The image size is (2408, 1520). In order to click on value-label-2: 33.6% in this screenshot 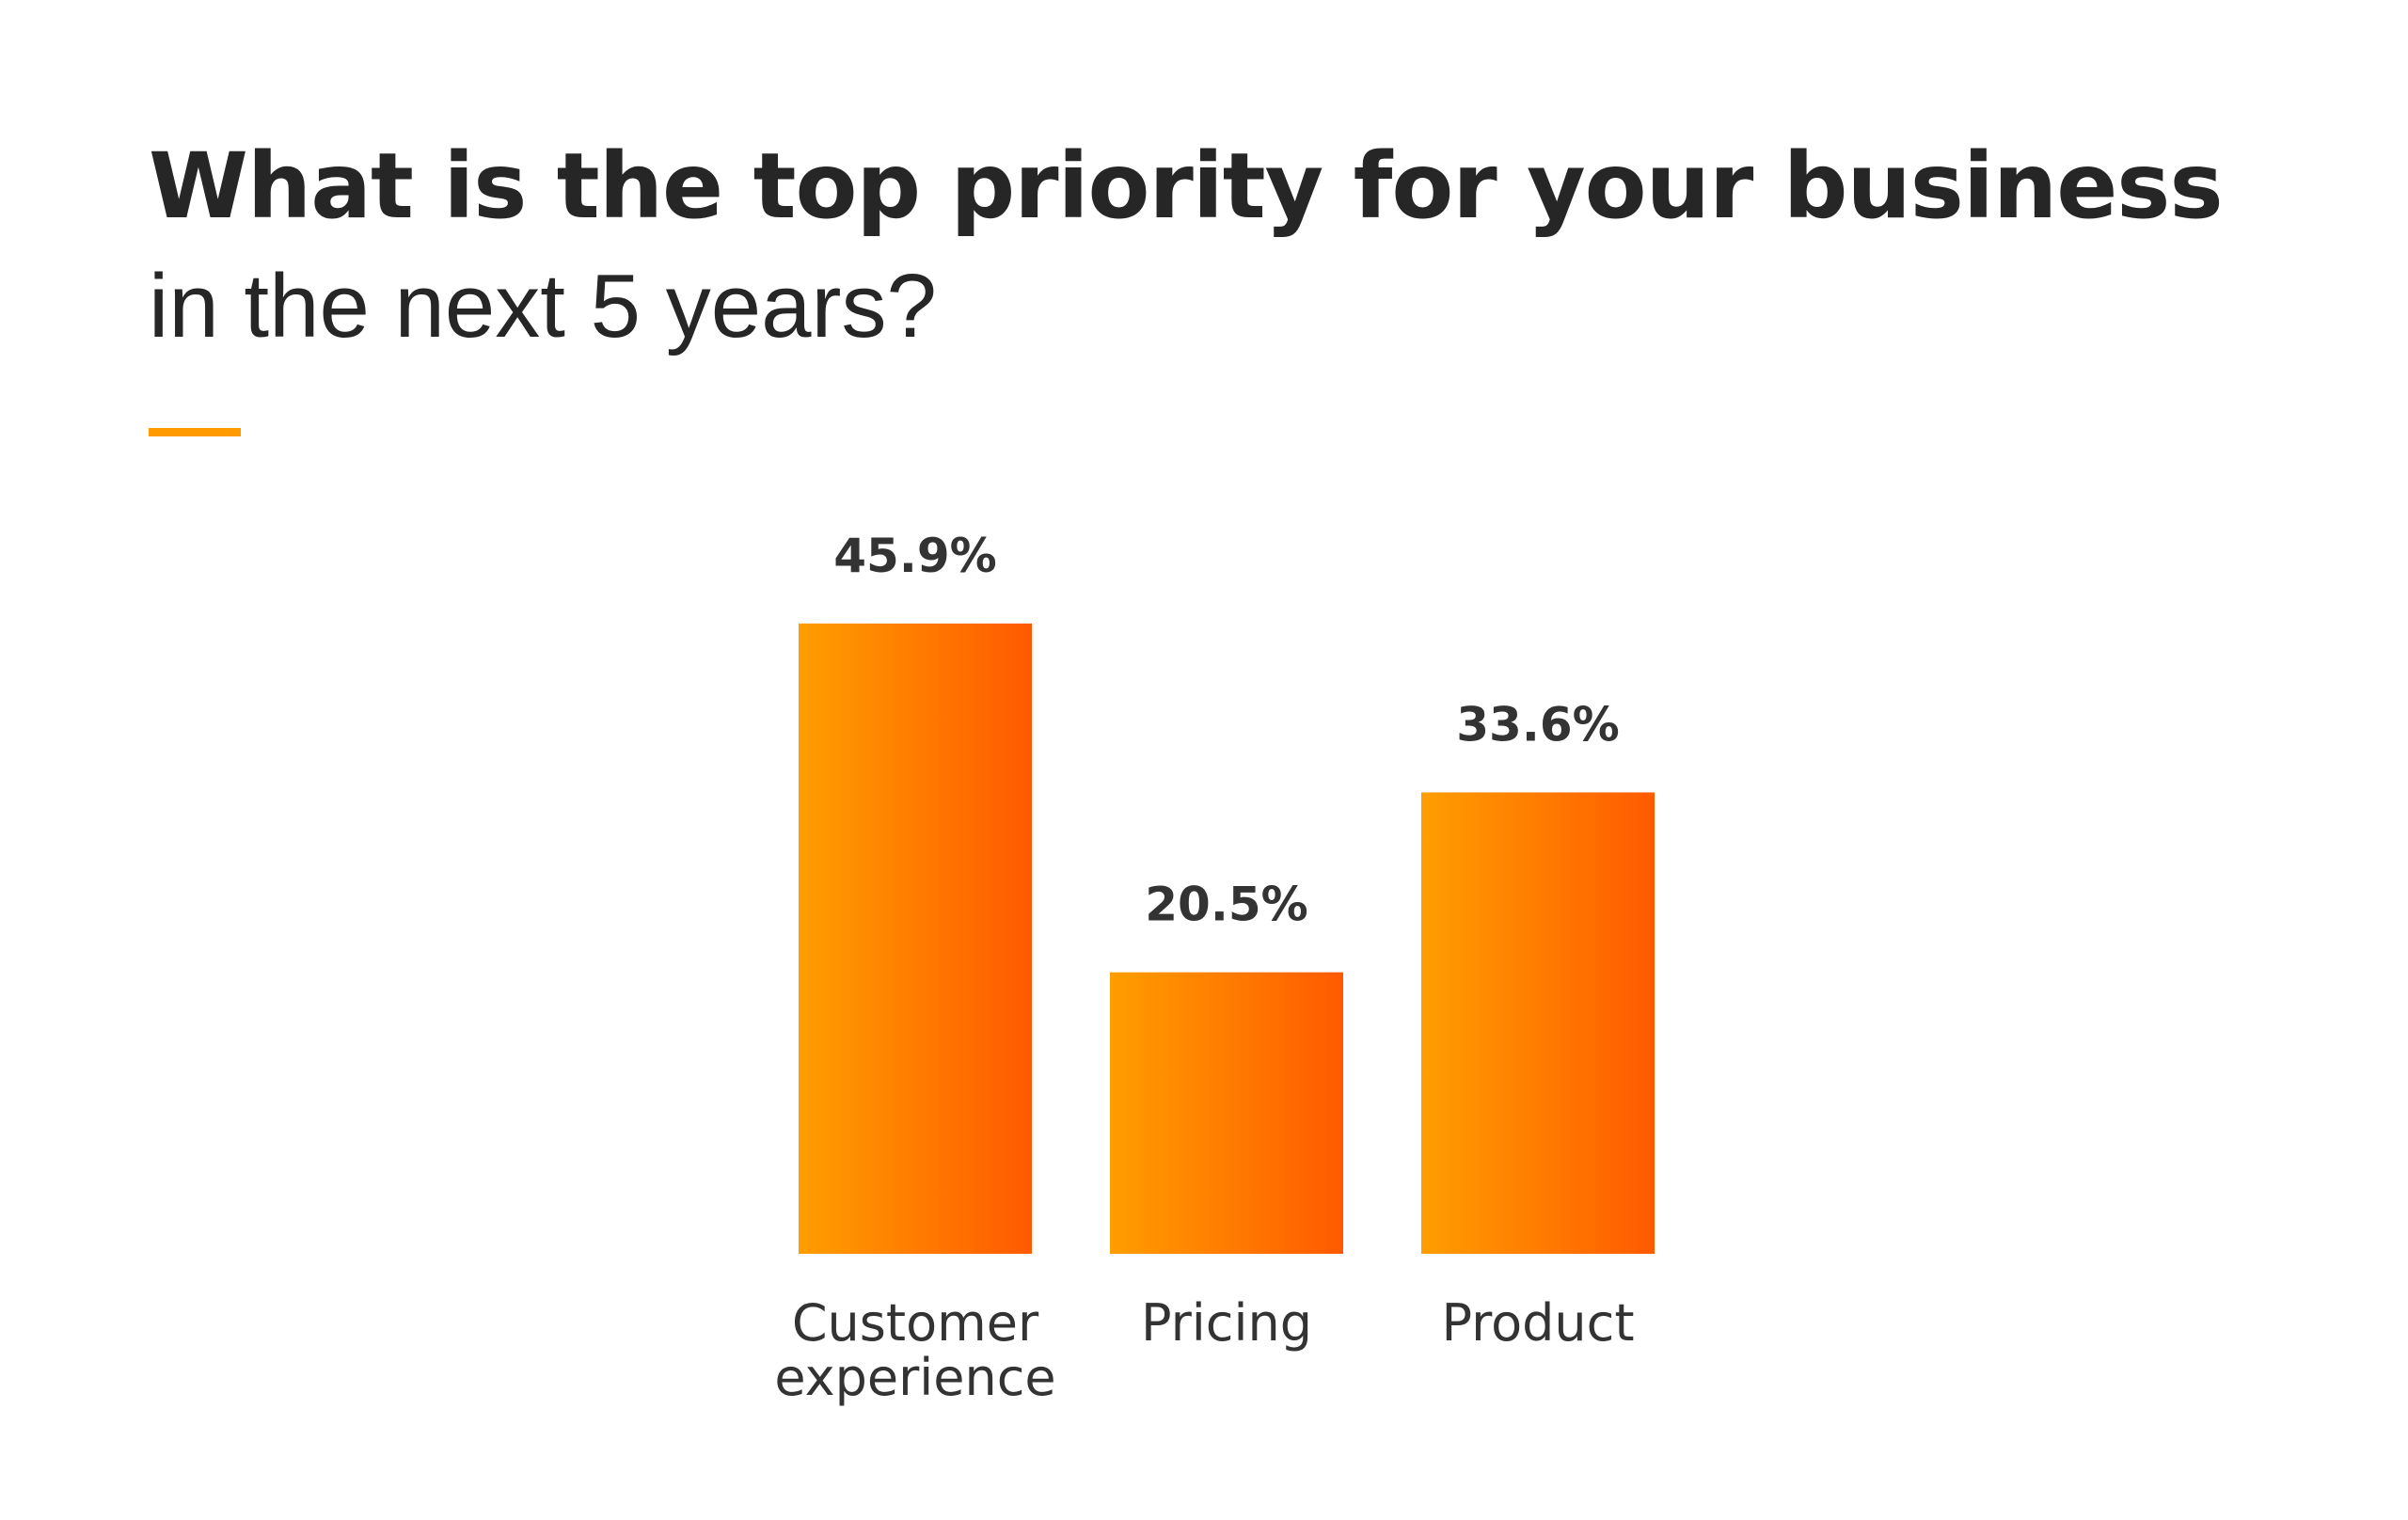, I will do `click(1538, 724)`.